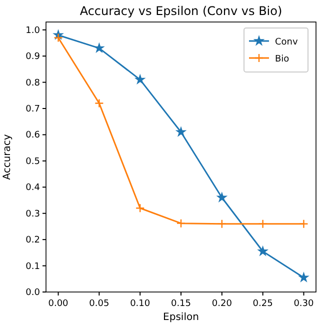  I want to click on y-tick-label: 0.9, so click(33, 57).